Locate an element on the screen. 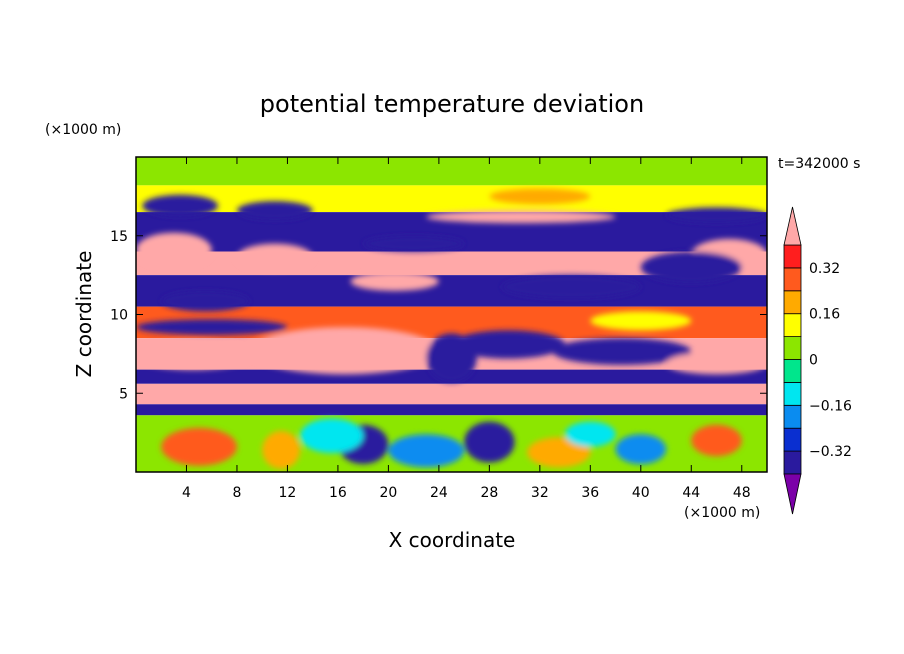 This screenshot has height=654, width=904. x-tick-label: 40 is located at coordinates (641, 493).